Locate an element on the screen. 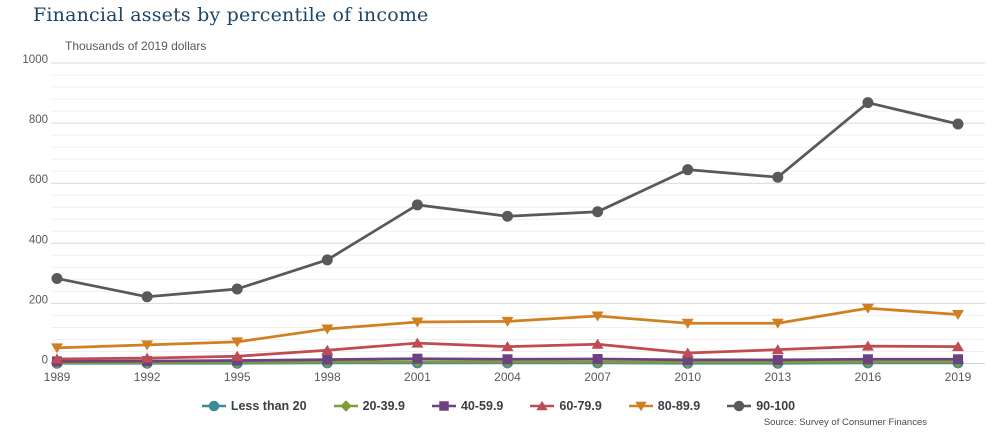  diamond-marker-icon is located at coordinates (345, 406).